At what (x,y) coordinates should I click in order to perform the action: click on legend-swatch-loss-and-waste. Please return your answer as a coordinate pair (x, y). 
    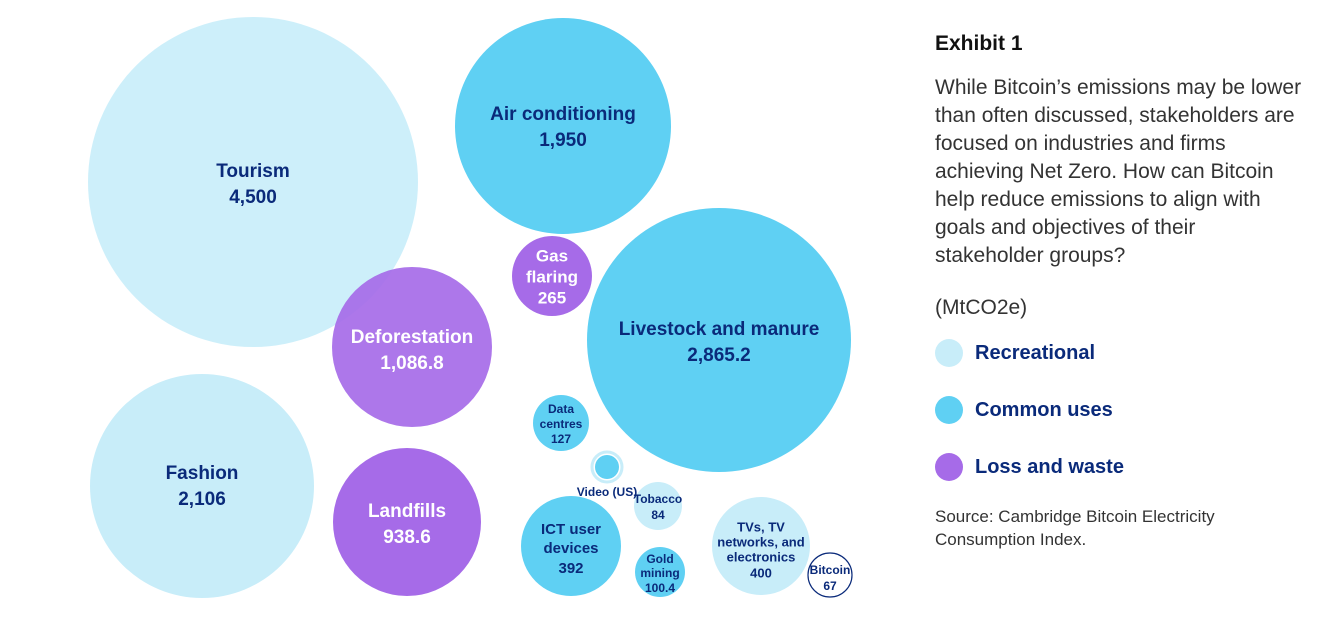
    Looking at the image, I should click on (949, 467).